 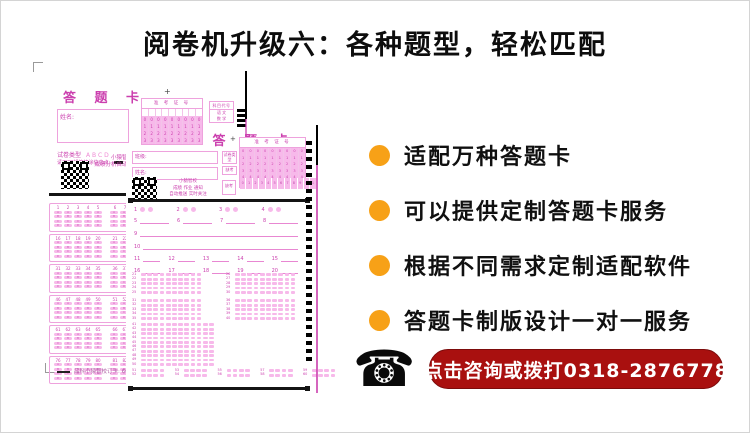 What do you see at coordinates (228, 282) in the screenshot?
I see `question-number: 28` at bounding box center [228, 282].